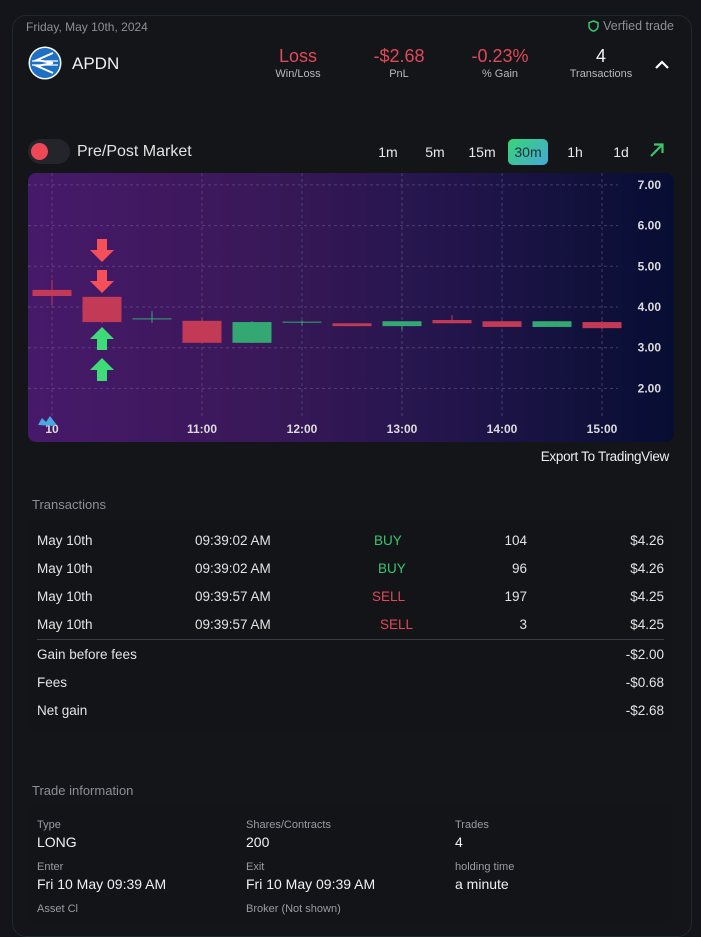 The width and height of the screenshot is (701, 937). Describe the element at coordinates (528, 152) in the screenshot. I see `timeframe-30m: 30m` at that location.